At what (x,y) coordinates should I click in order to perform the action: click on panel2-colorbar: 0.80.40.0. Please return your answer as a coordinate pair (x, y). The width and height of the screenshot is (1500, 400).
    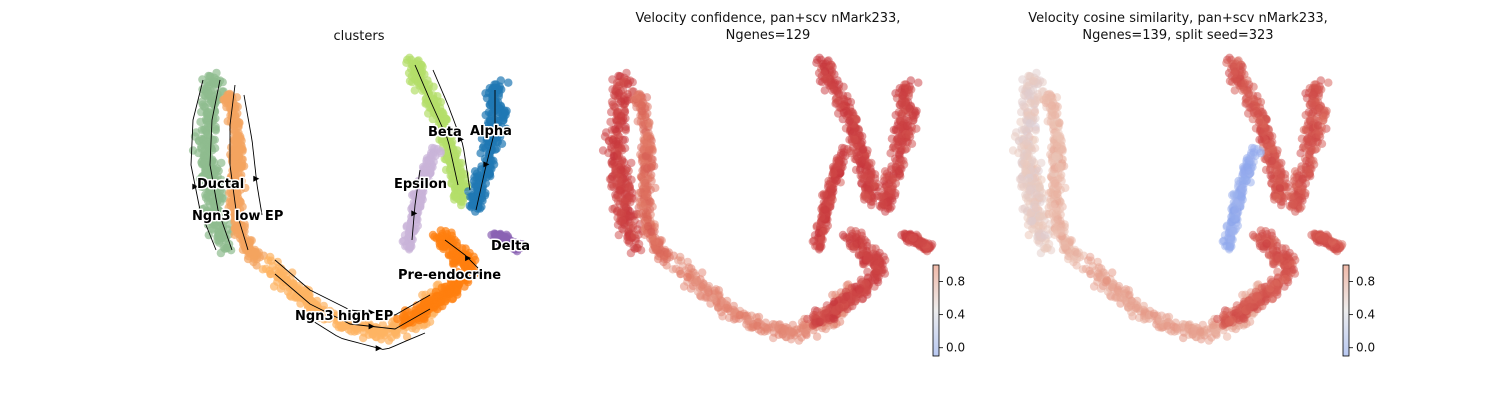
    Looking at the image, I should click on (948, 310).